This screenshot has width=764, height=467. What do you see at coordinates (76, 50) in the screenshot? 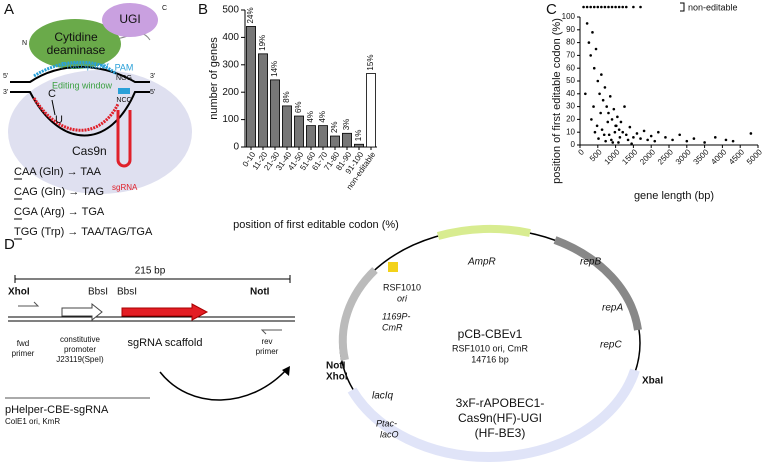
I see `deaminase-label: deaminase` at bounding box center [76, 50].